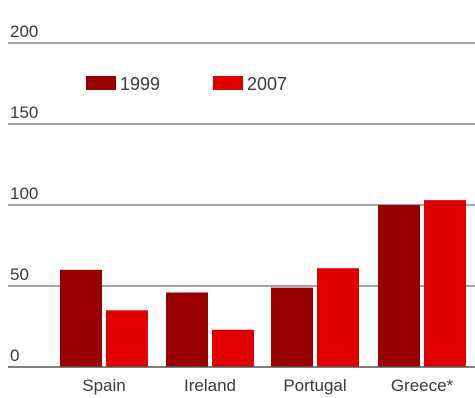  I want to click on bar-2007-ireland, so click(233, 348).